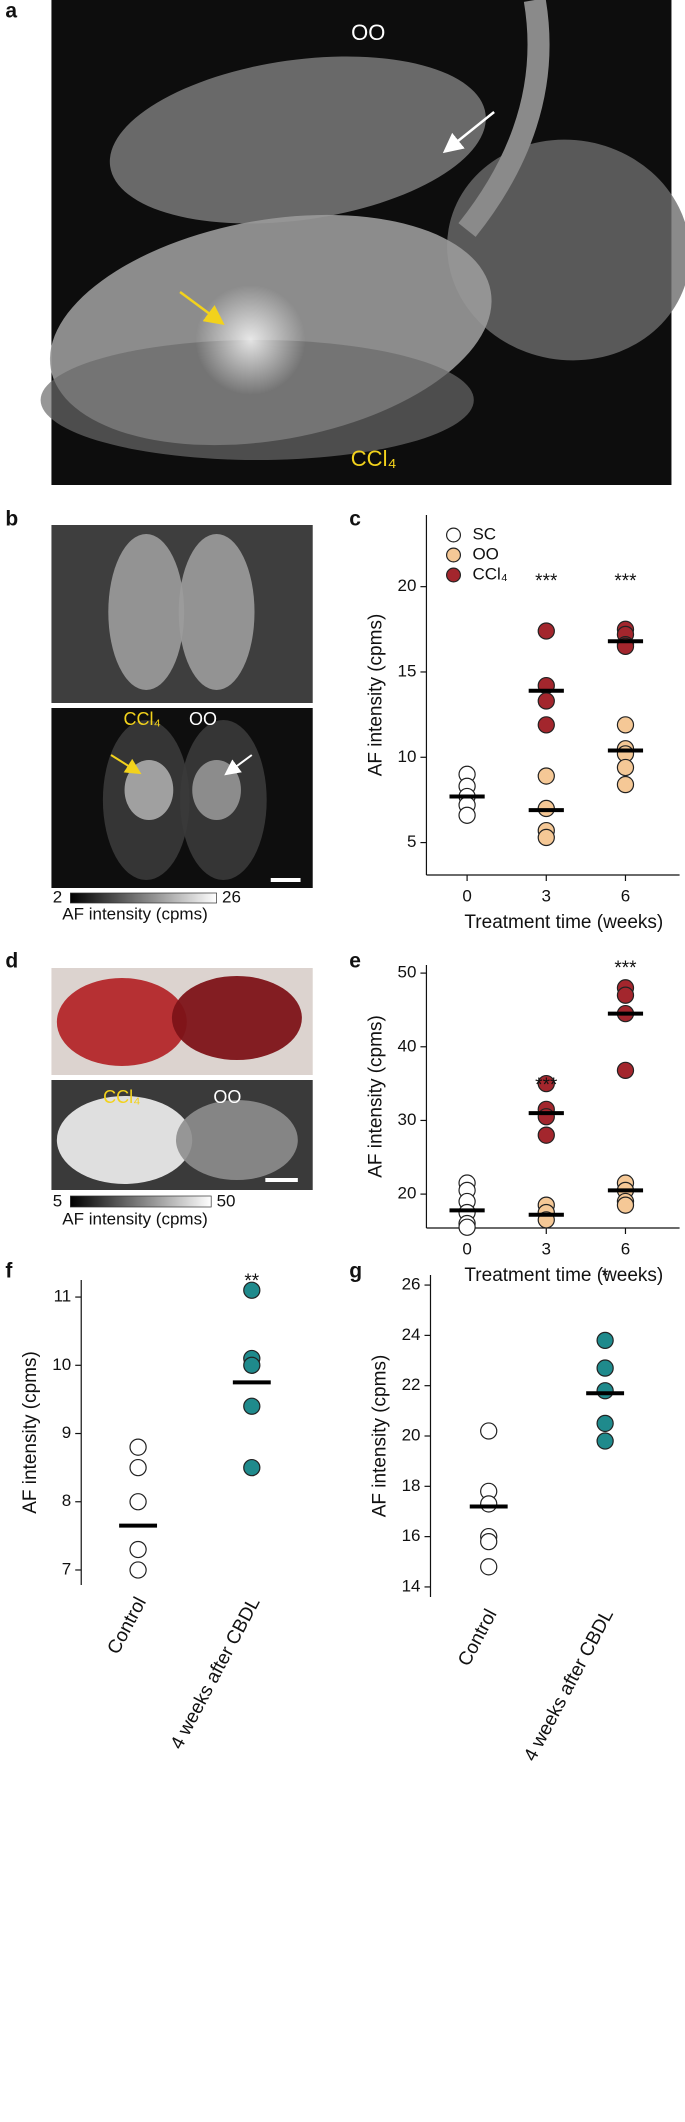 The image size is (685, 2122). Describe the element at coordinates (411, 1384) in the screenshot. I see `y-tick-label: 22` at that location.